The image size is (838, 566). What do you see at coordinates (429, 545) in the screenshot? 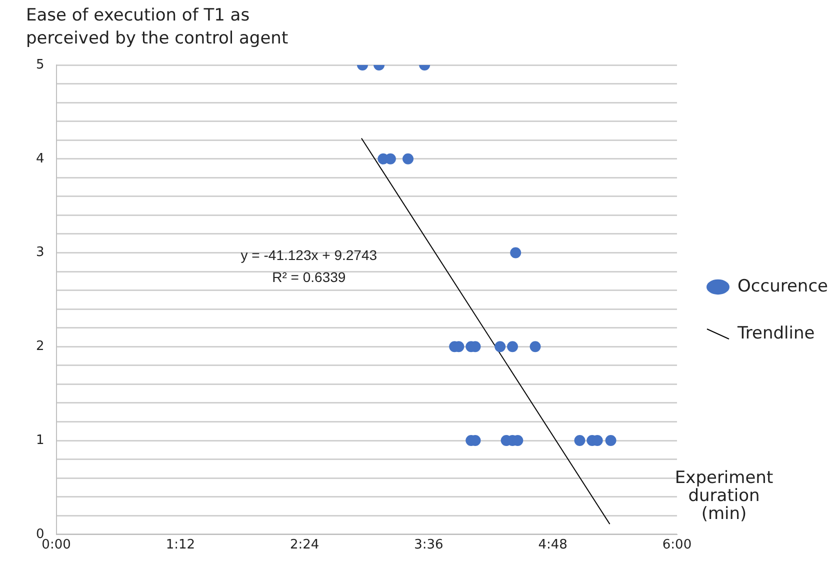
I see `x-tick-label: 3:36` at bounding box center [429, 545].